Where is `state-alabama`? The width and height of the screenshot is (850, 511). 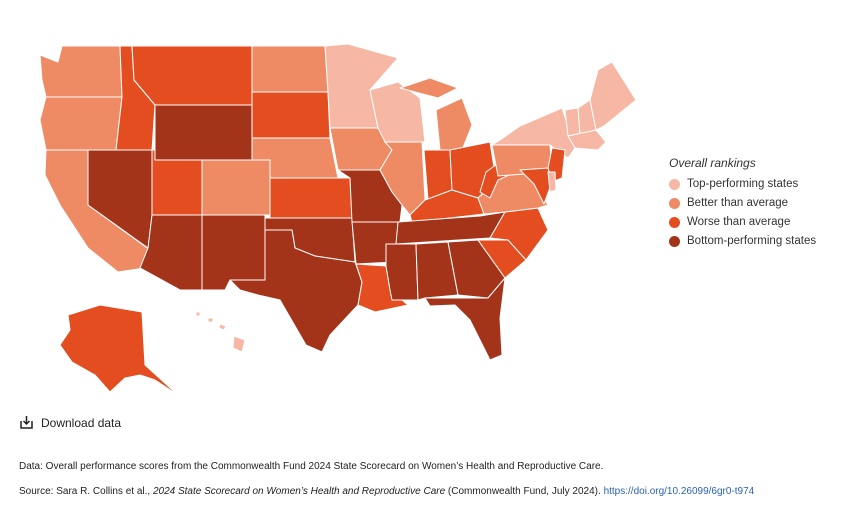
state-alabama is located at coordinates (437, 271).